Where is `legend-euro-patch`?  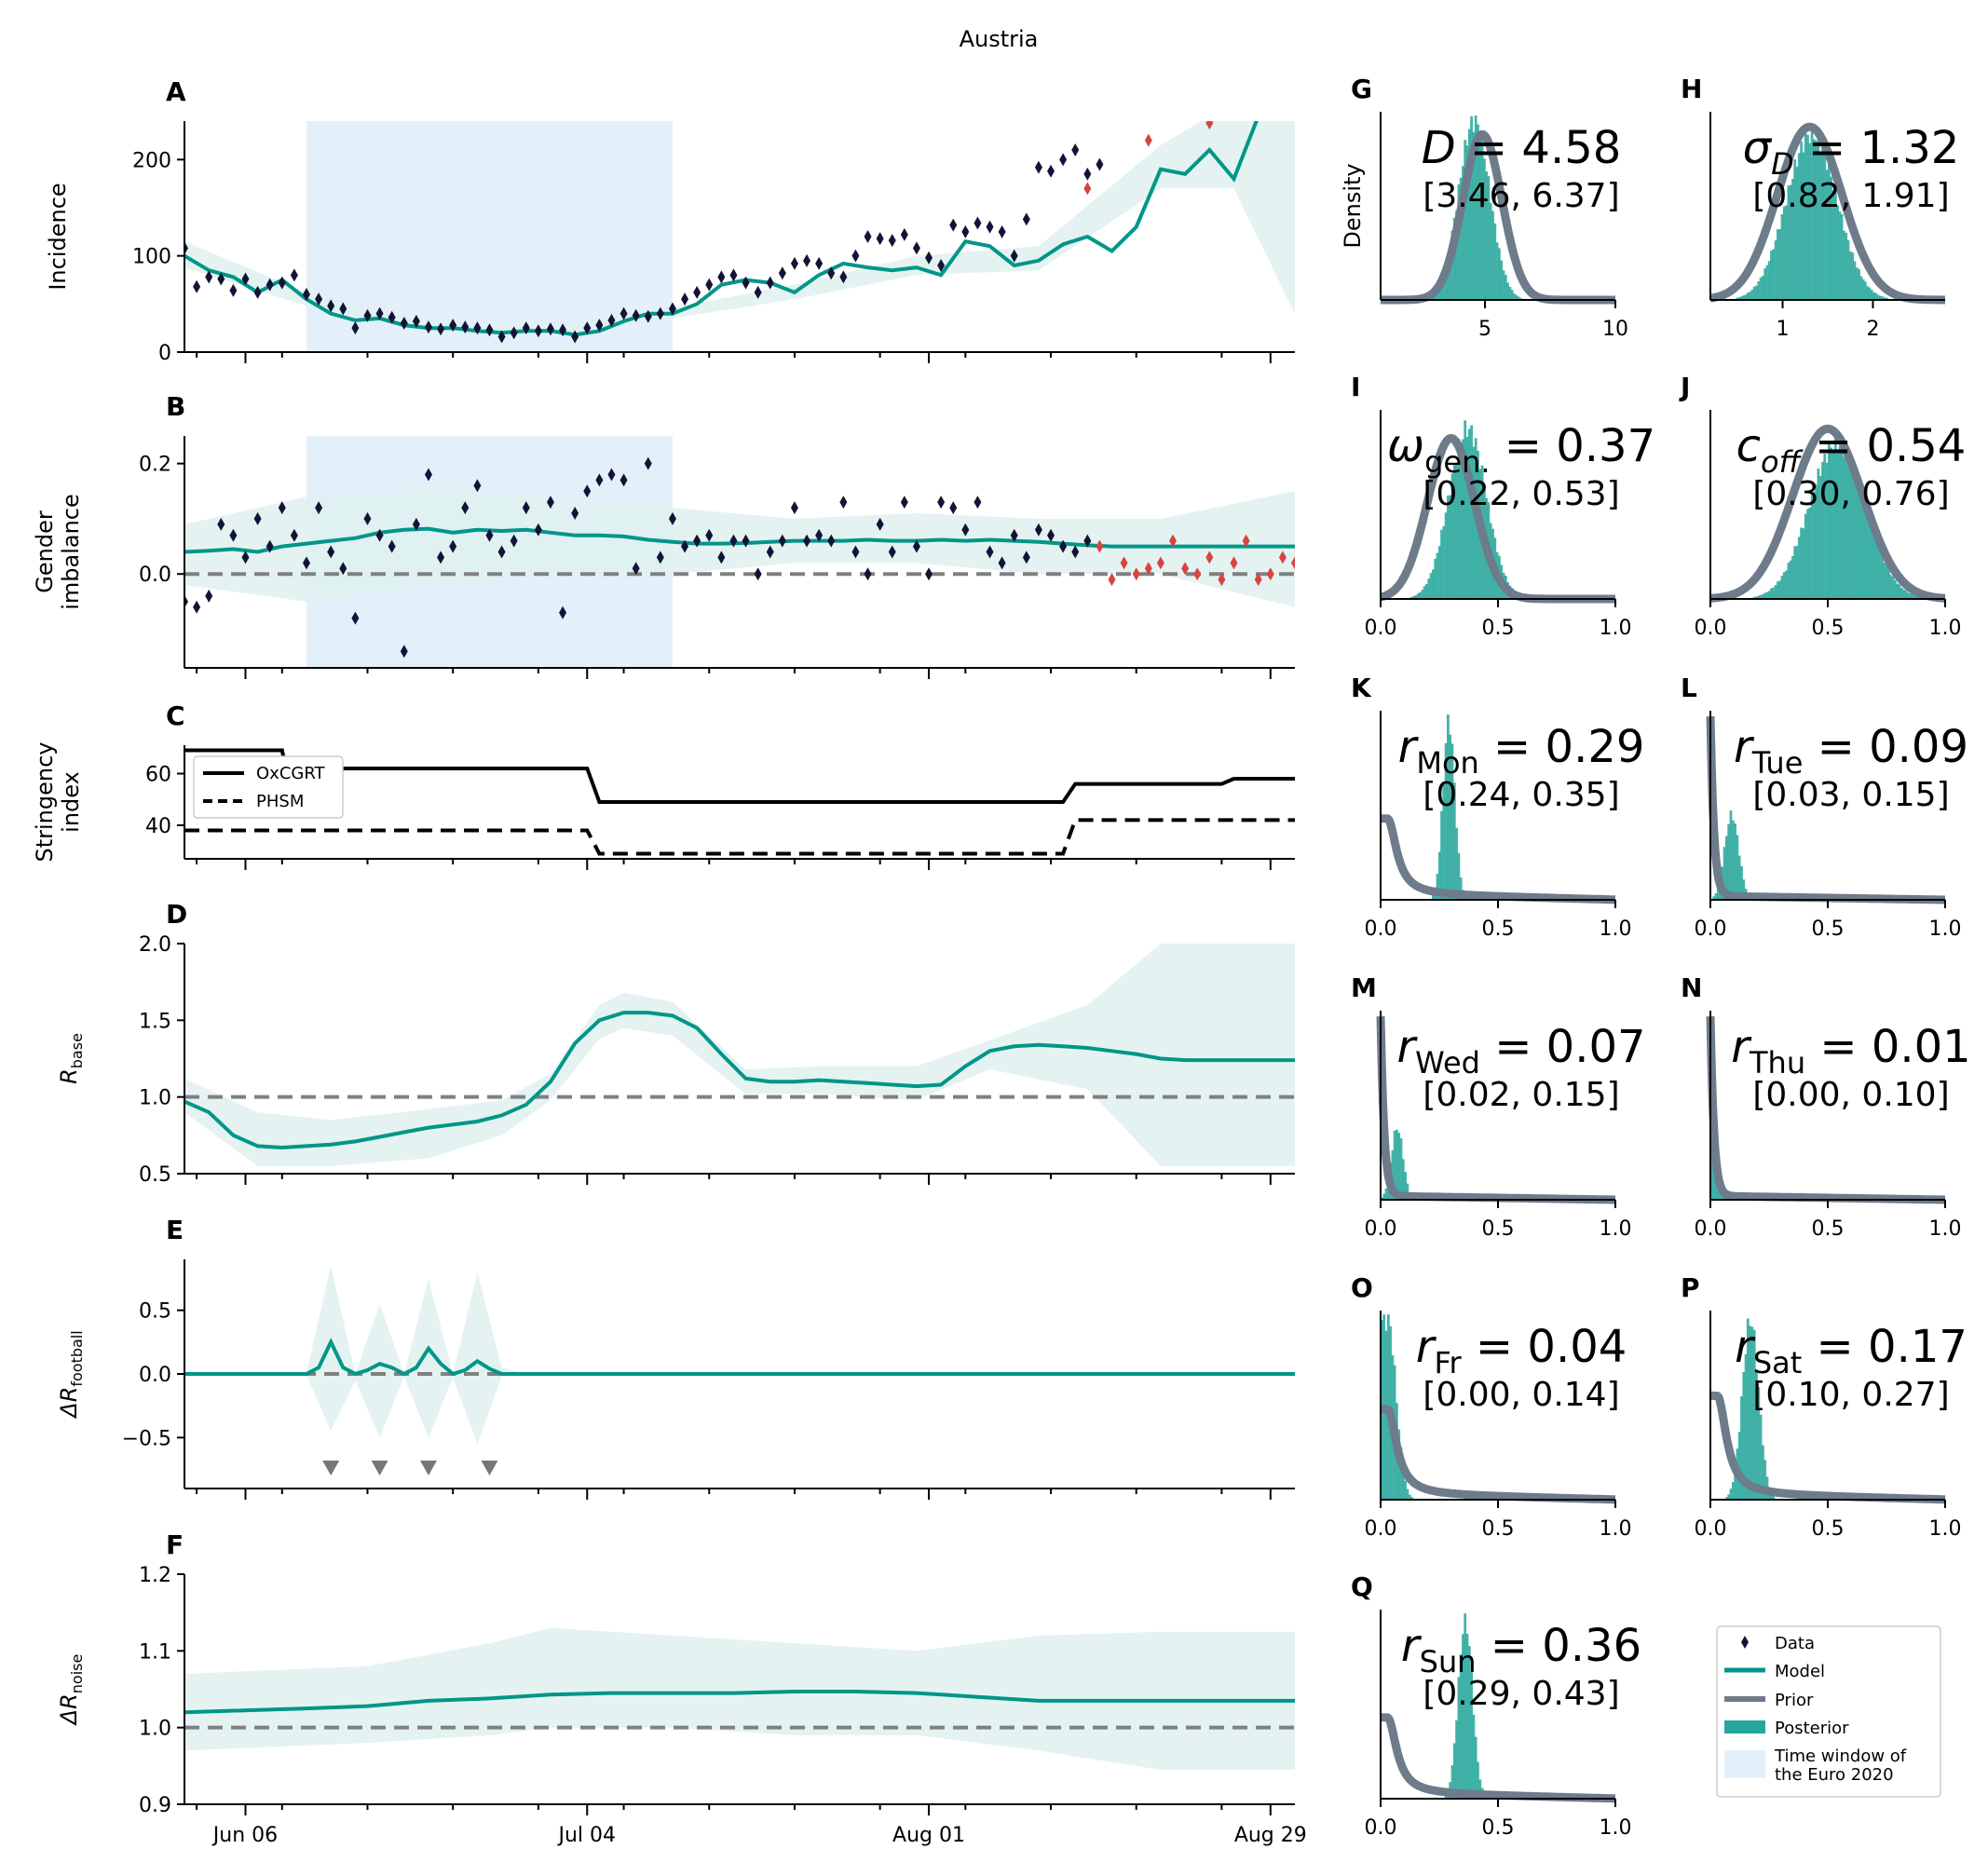
legend-euro-patch is located at coordinates (1744, 1764).